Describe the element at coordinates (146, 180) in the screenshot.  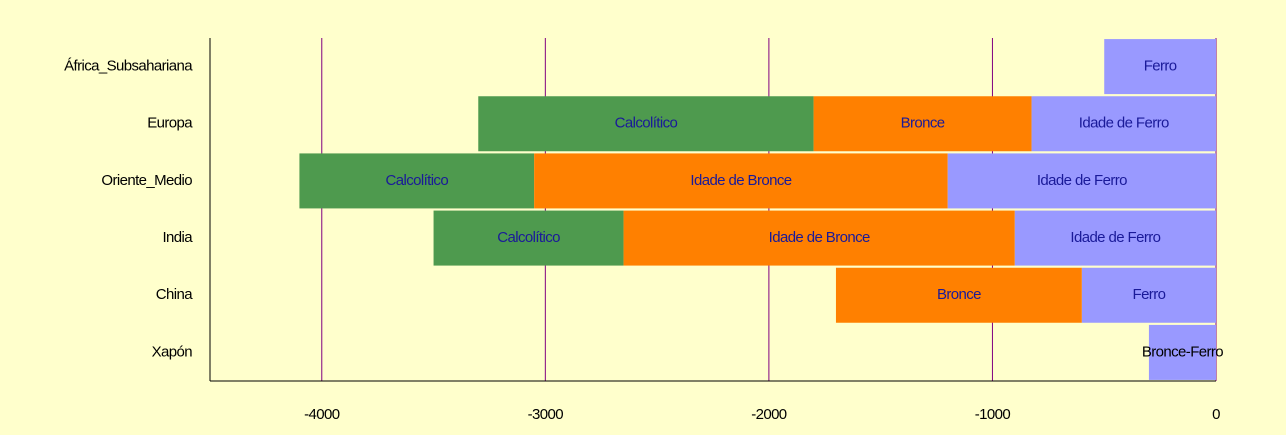
I see `y-tick-label: Oriente_Medio` at that location.